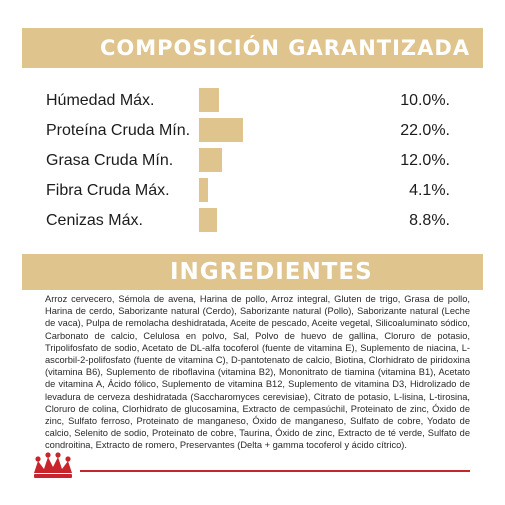 The image size is (505, 505). I want to click on composition-value: 22.0%., so click(425, 130).